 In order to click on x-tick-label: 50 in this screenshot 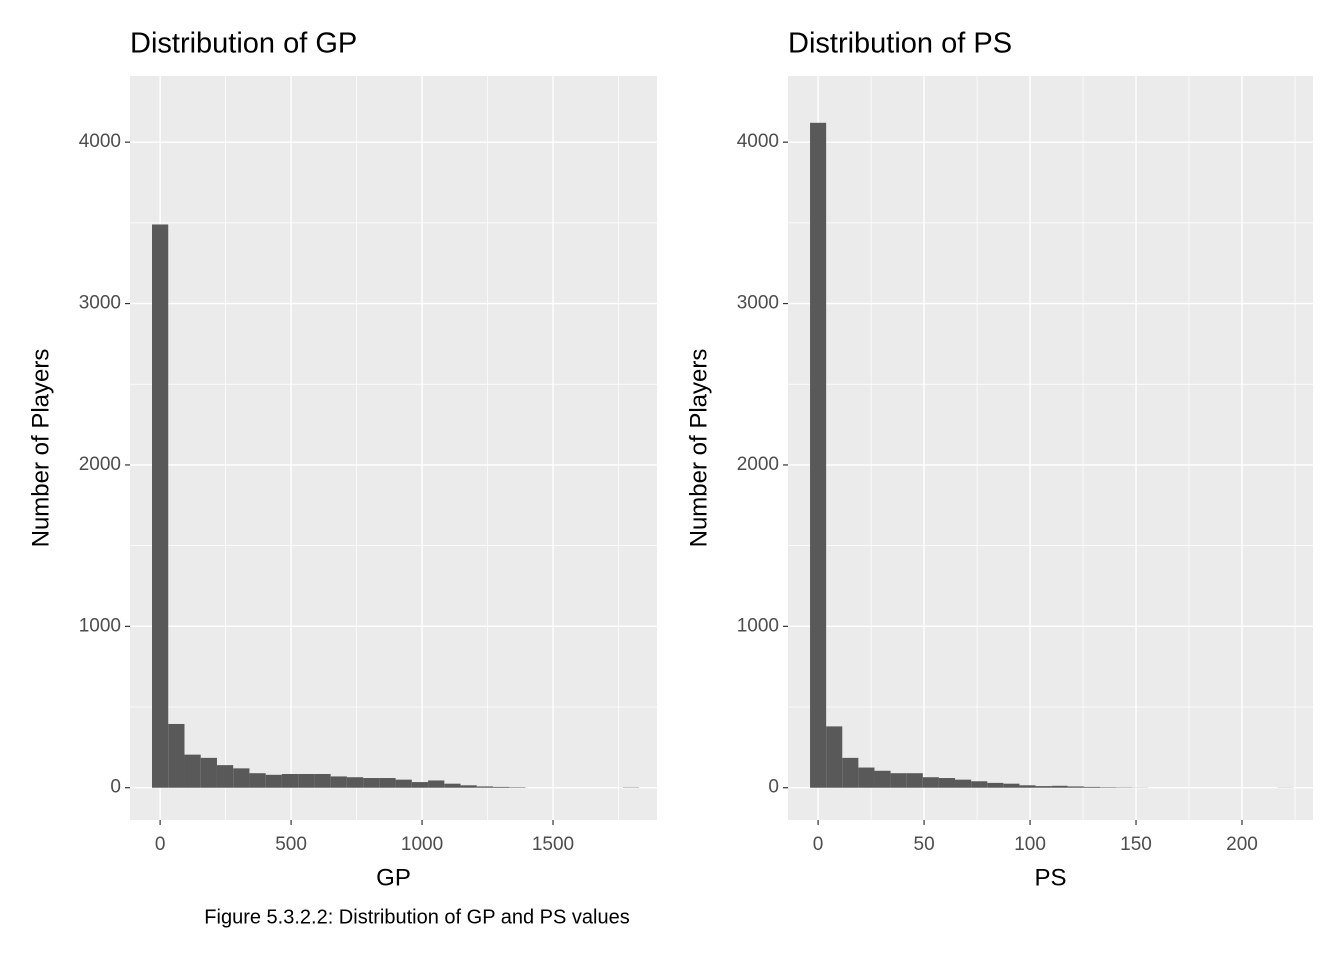, I will do `click(924, 844)`.